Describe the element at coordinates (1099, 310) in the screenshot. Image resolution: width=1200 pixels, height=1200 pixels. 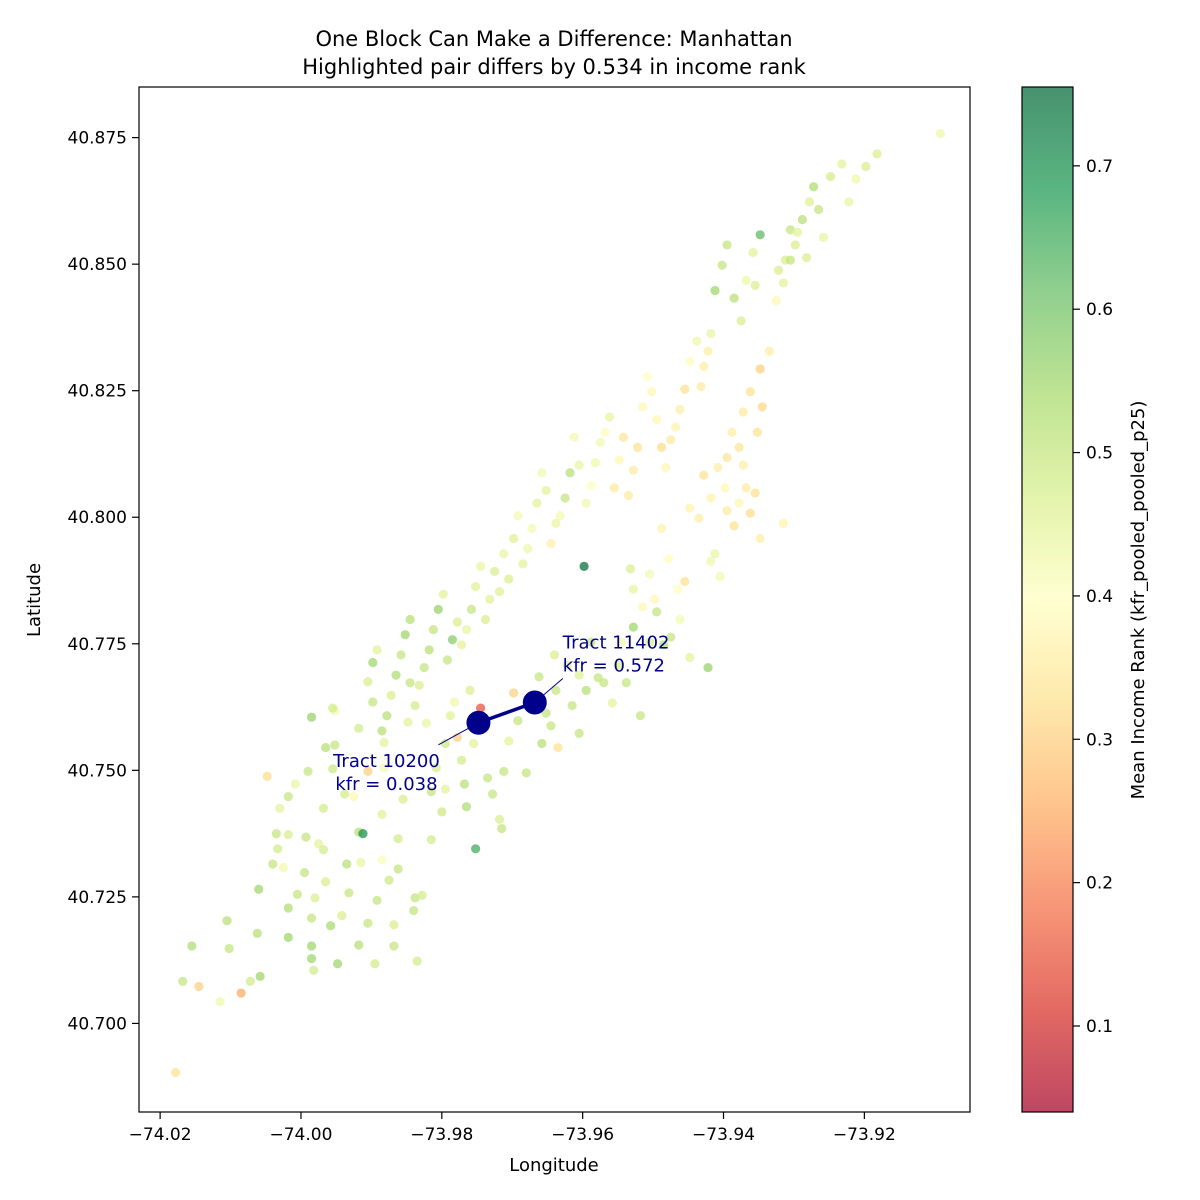
I see `colorbar-tick-label: 0.6` at that location.